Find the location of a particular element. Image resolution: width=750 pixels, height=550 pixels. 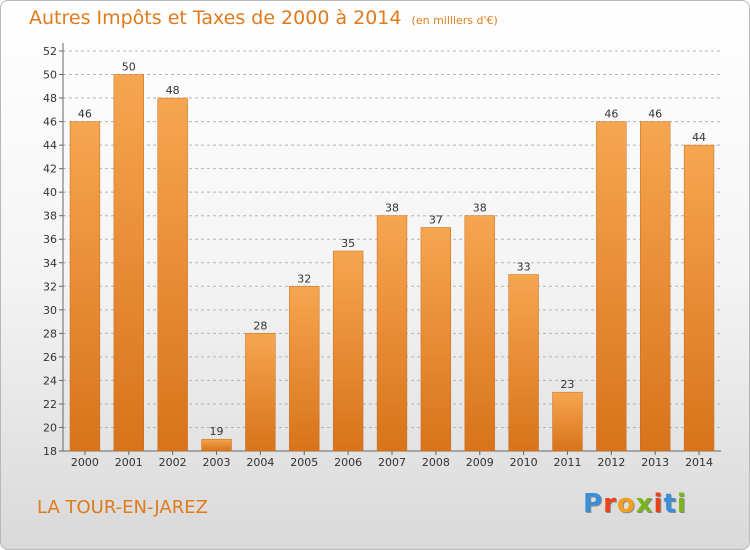

logo-letter: x is located at coordinates (644, 504).